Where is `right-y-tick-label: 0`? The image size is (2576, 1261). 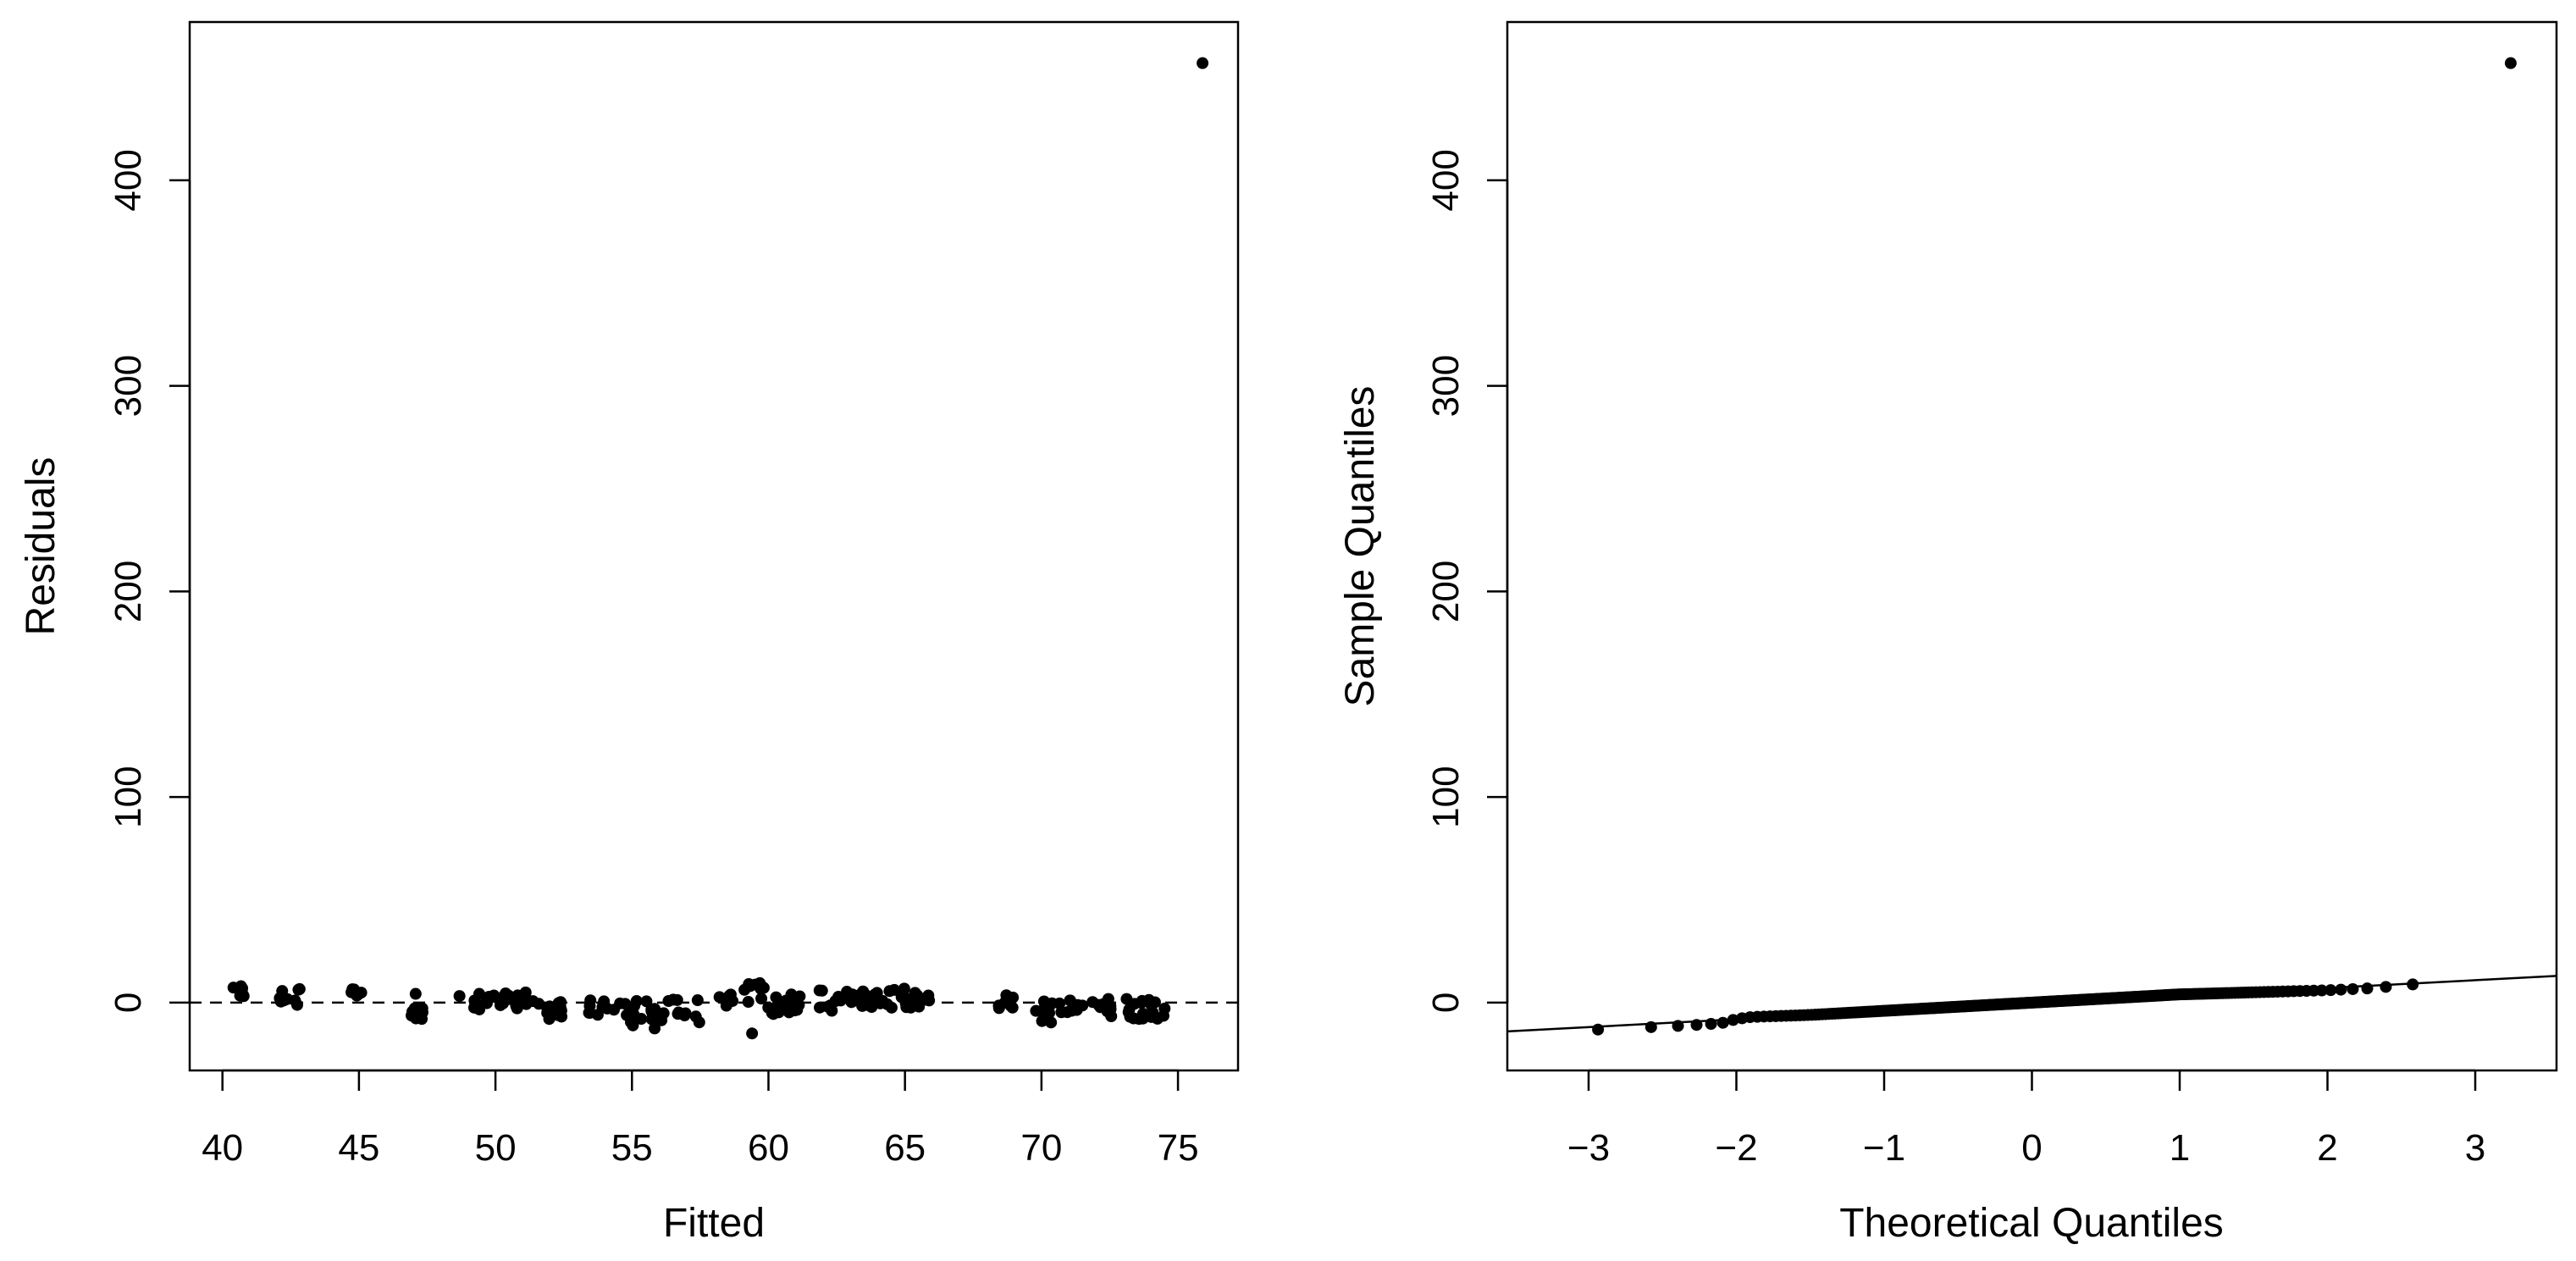
right-y-tick-label: 0 is located at coordinates (1446, 1003).